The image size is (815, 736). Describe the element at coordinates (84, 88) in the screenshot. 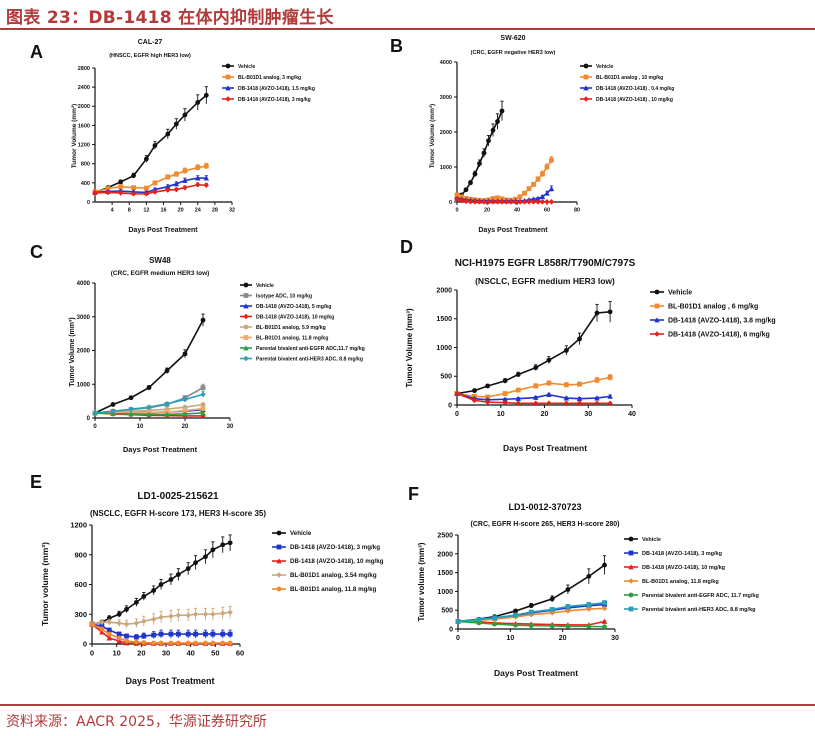

I see `y-tick-label: 2400` at that location.